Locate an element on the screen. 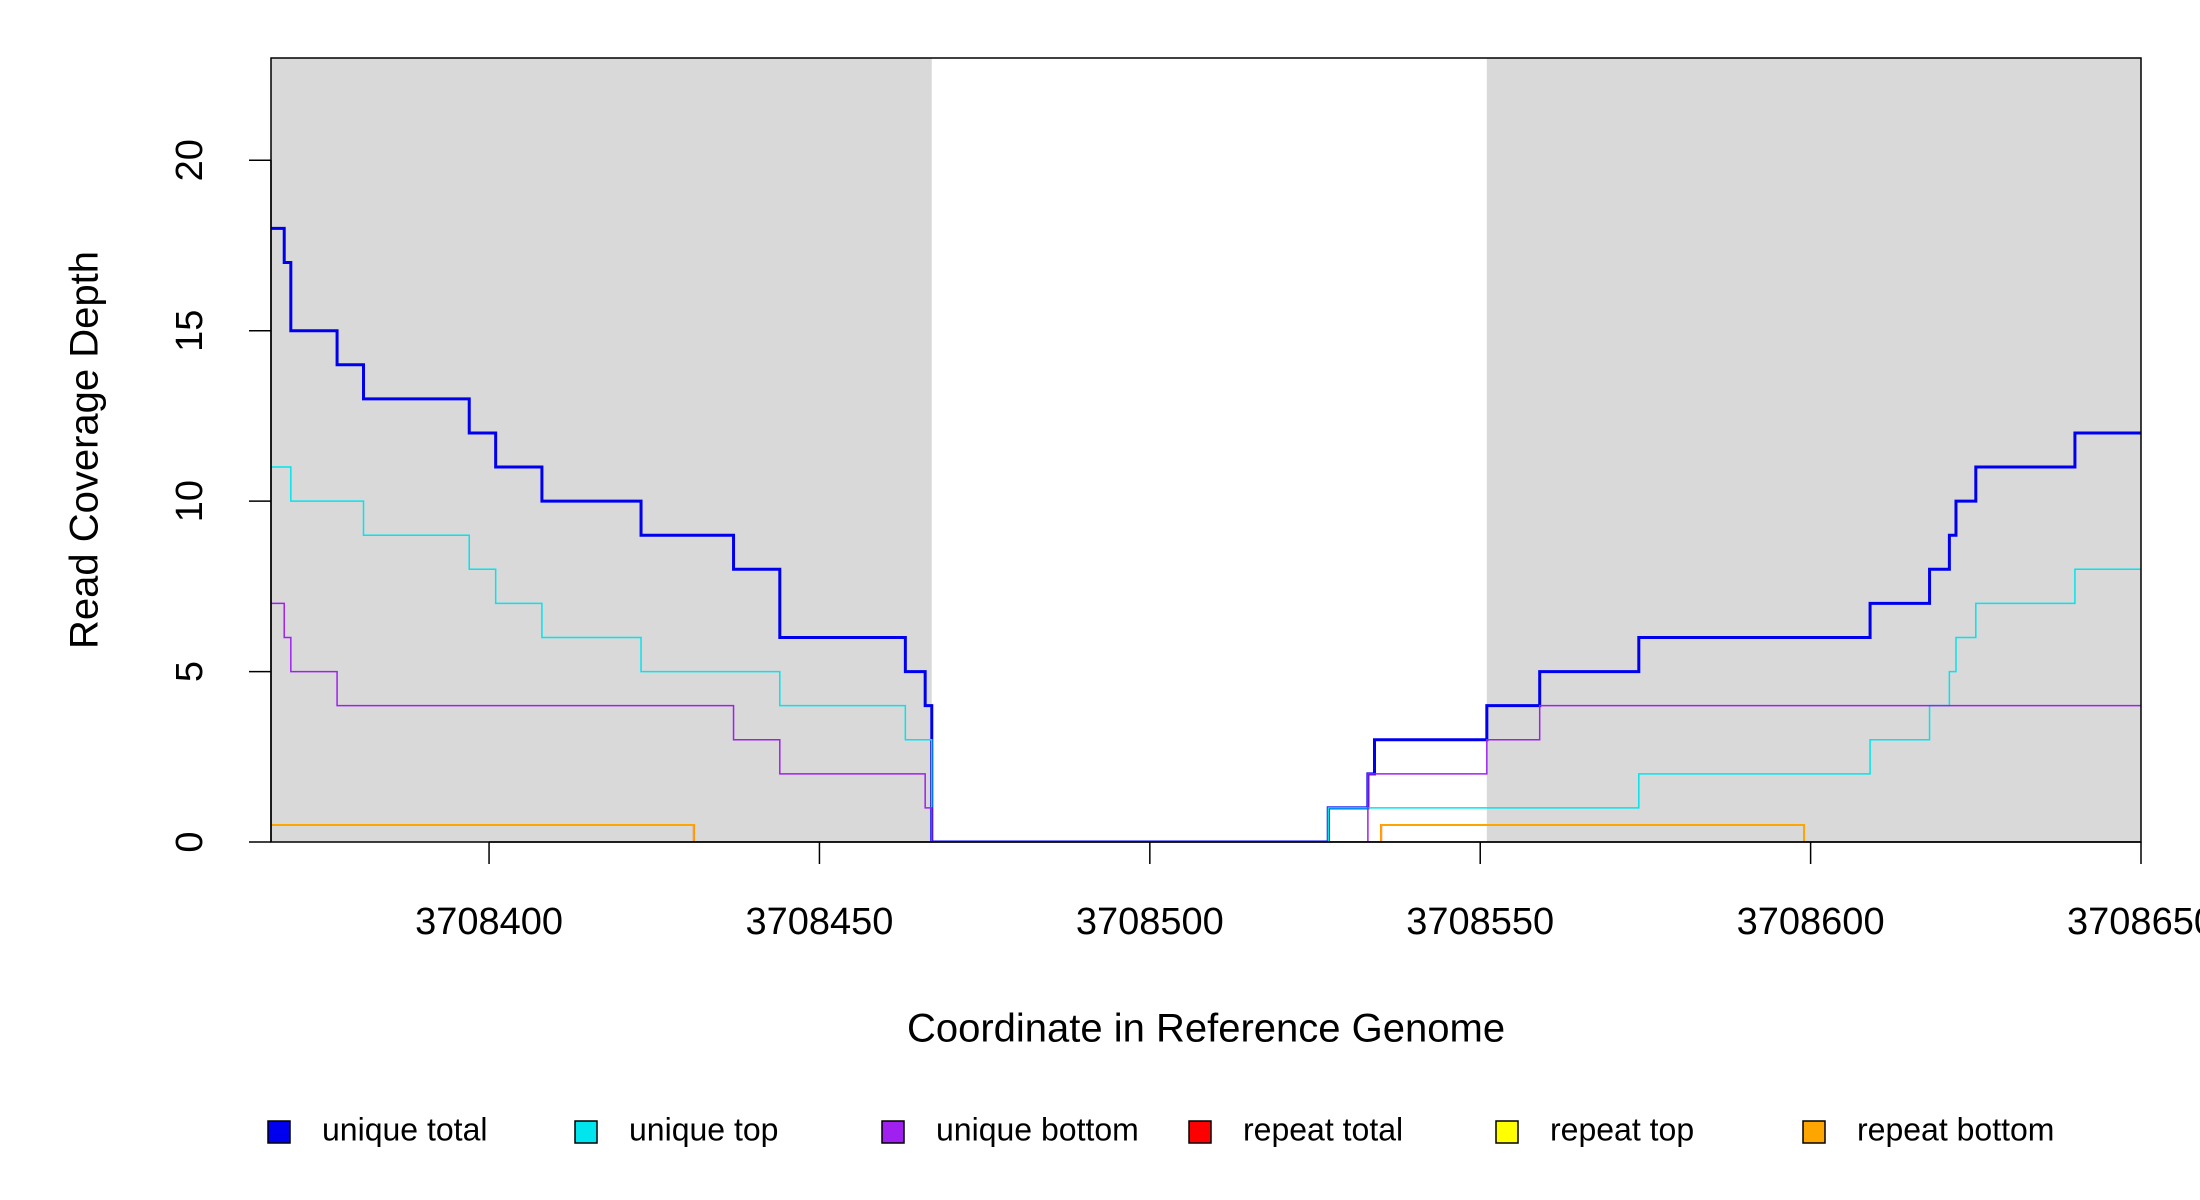  x-tick-label: 3708600 is located at coordinates (1811, 922).